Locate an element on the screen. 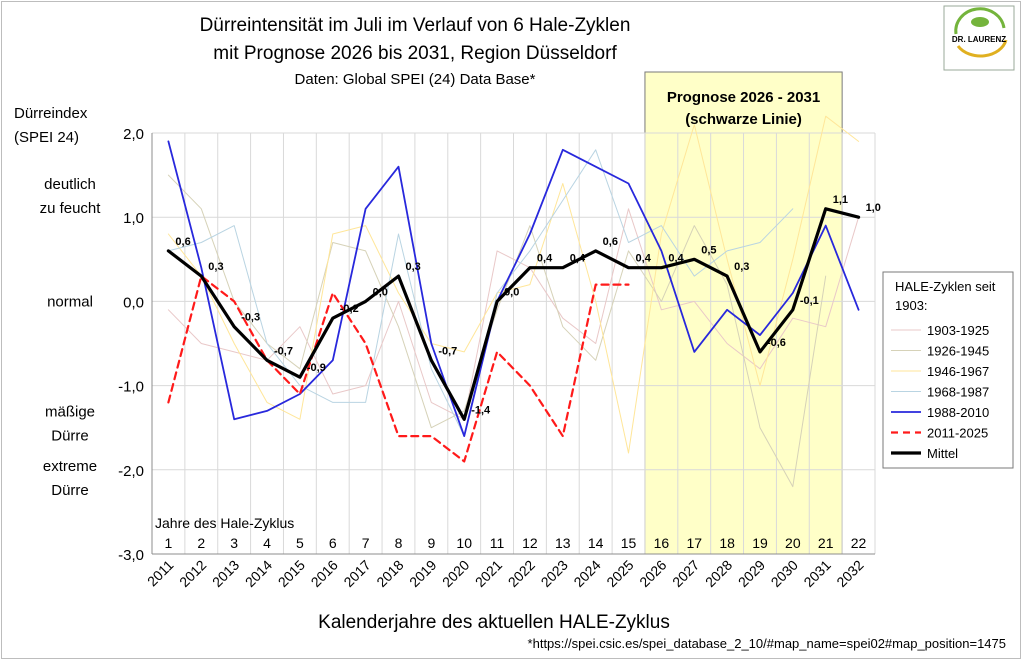  cycle-year-label: 18 is located at coordinates (727, 543).